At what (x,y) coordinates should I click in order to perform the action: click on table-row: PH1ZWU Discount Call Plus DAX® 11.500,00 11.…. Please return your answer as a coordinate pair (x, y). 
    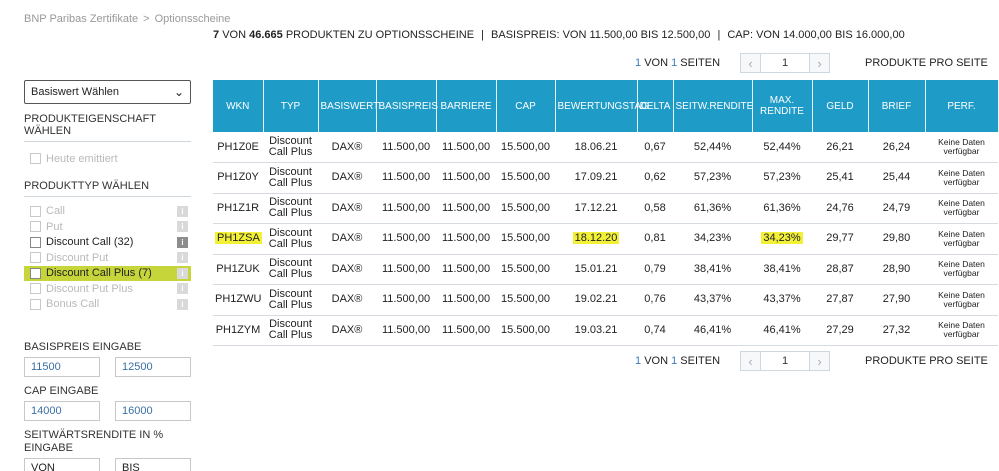
    Looking at the image, I should click on (605, 300).